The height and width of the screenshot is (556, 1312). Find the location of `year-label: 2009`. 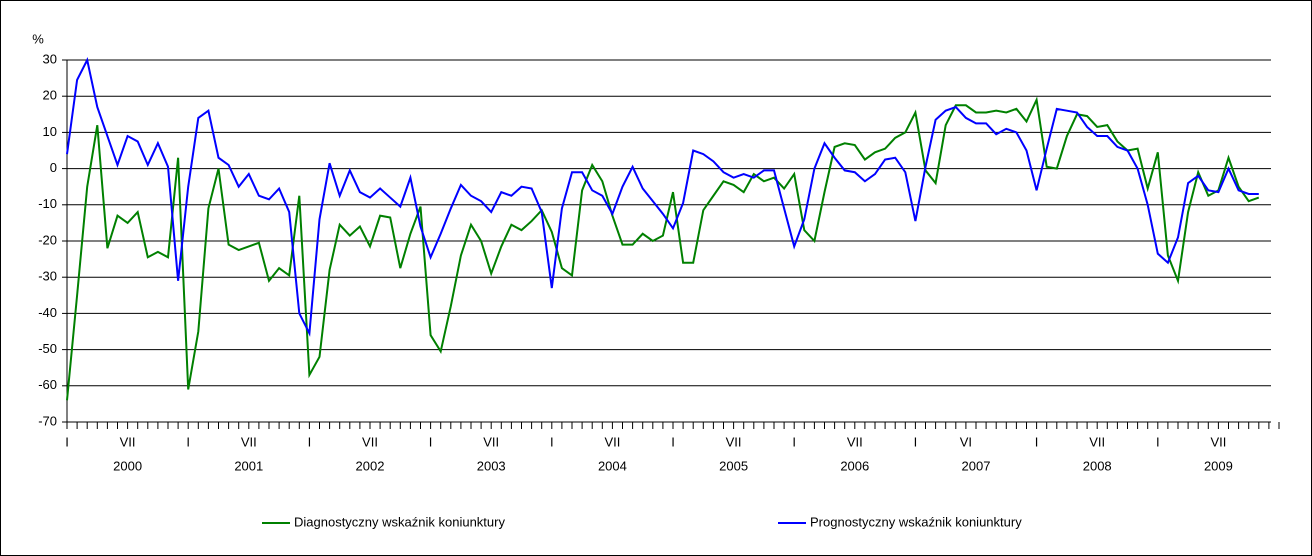

year-label: 2009 is located at coordinates (1218, 465).